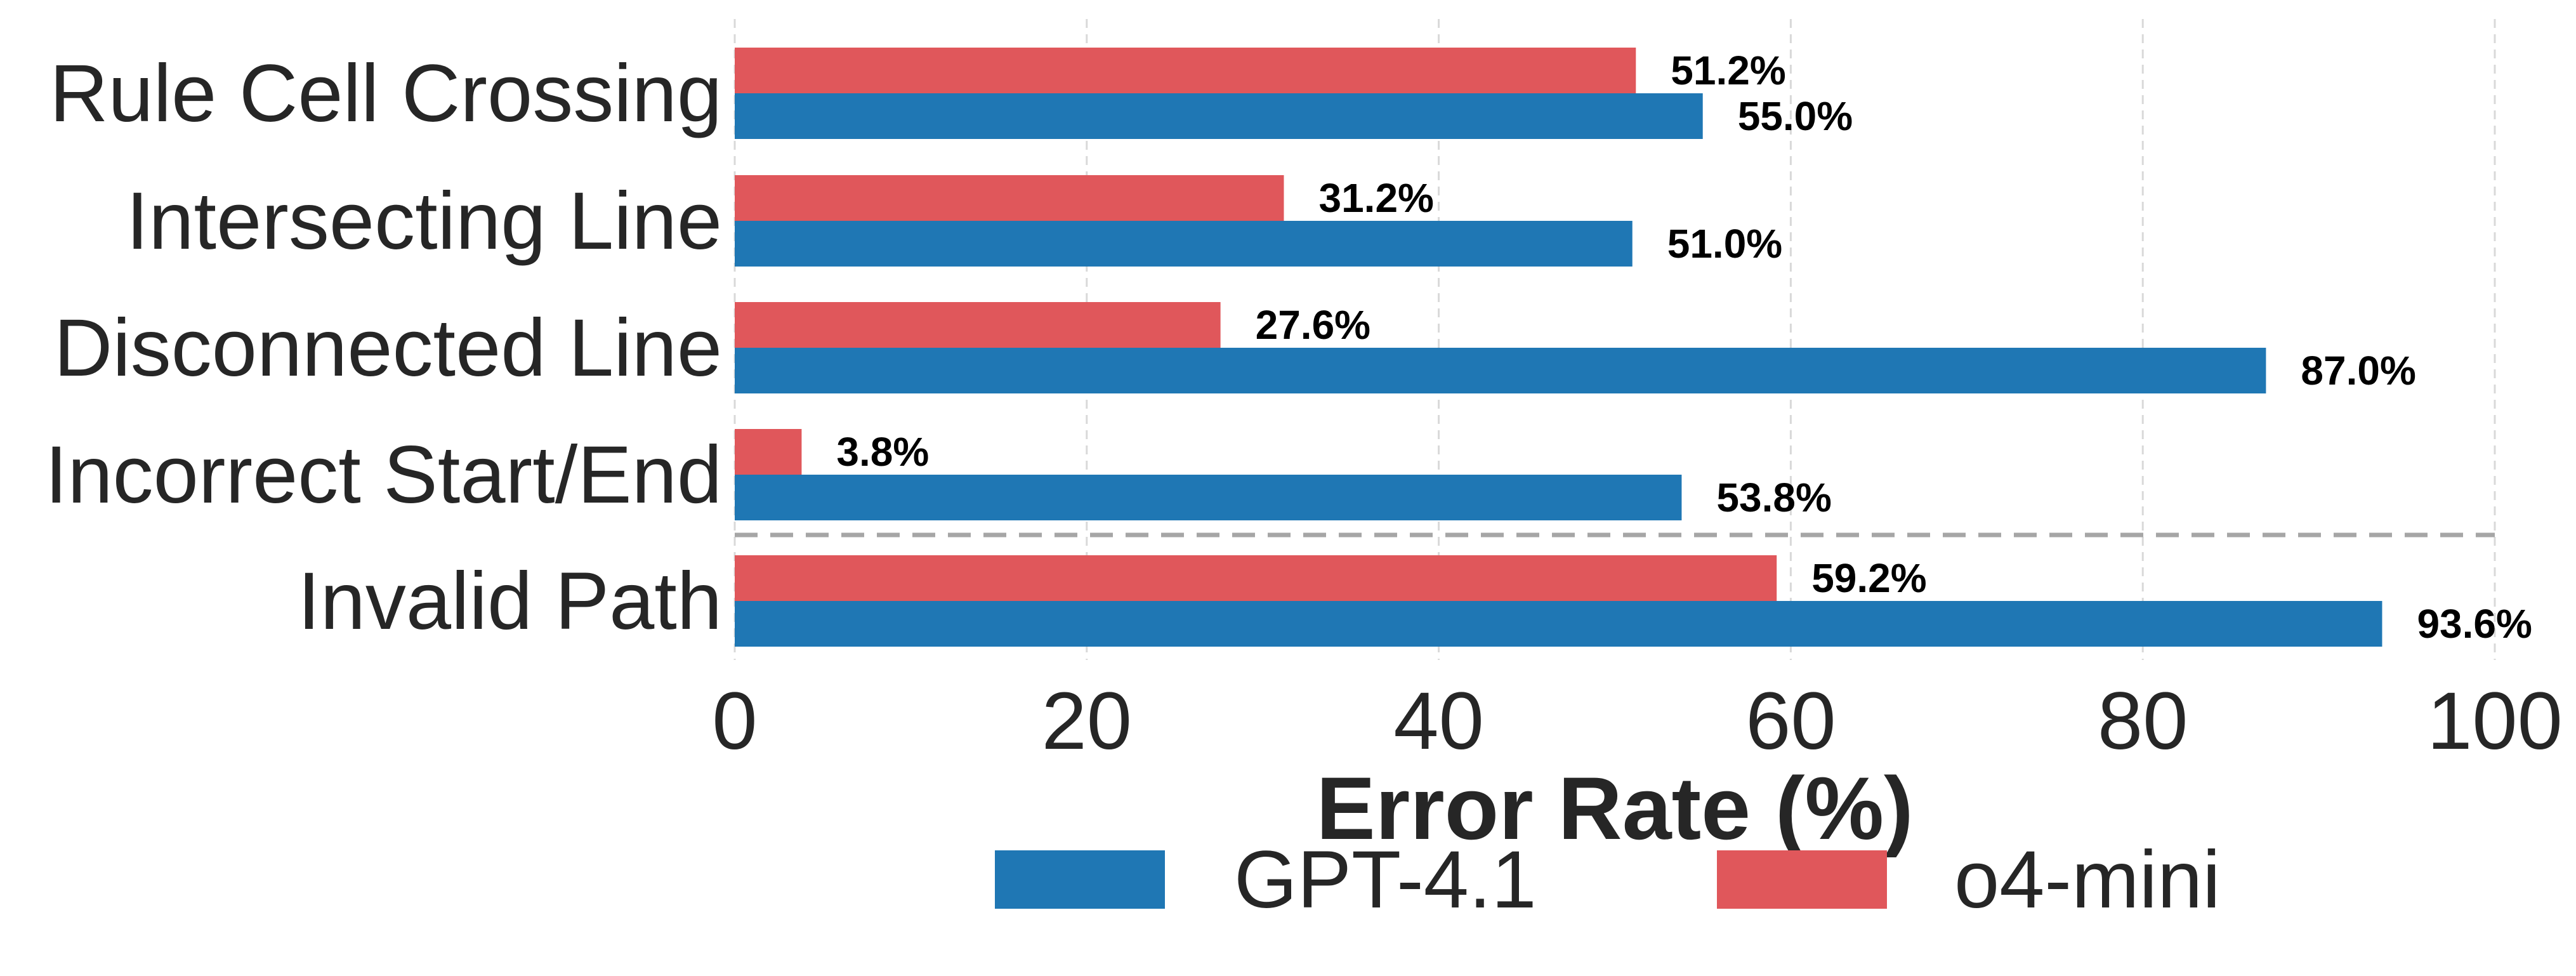 Image resolution: width=2576 pixels, height=976 pixels. What do you see at coordinates (734, 721) in the screenshot?
I see `x-tick-label-0: 0` at bounding box center [734, 721].